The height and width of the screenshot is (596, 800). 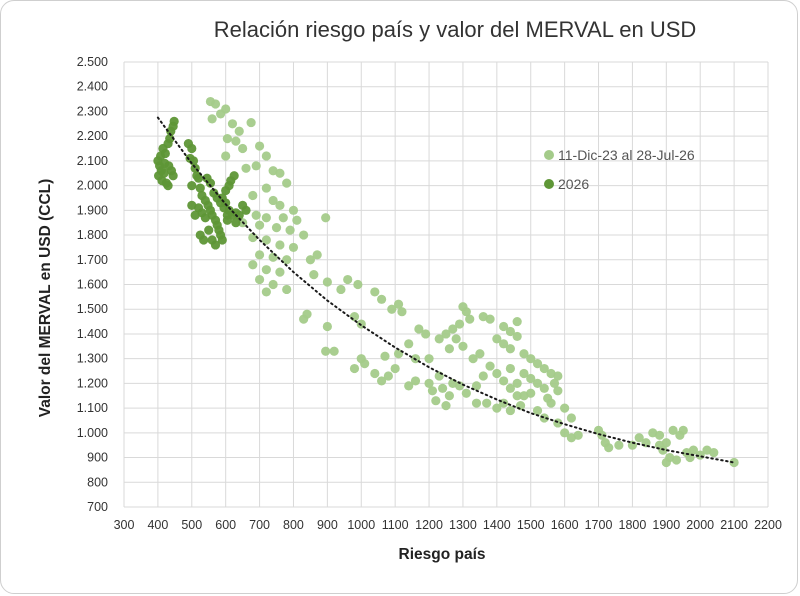 What do you see at coordinates (92, 87) in the screenshot?
I see `y-tick-label: 2.400` at bounding box center [92, 87].